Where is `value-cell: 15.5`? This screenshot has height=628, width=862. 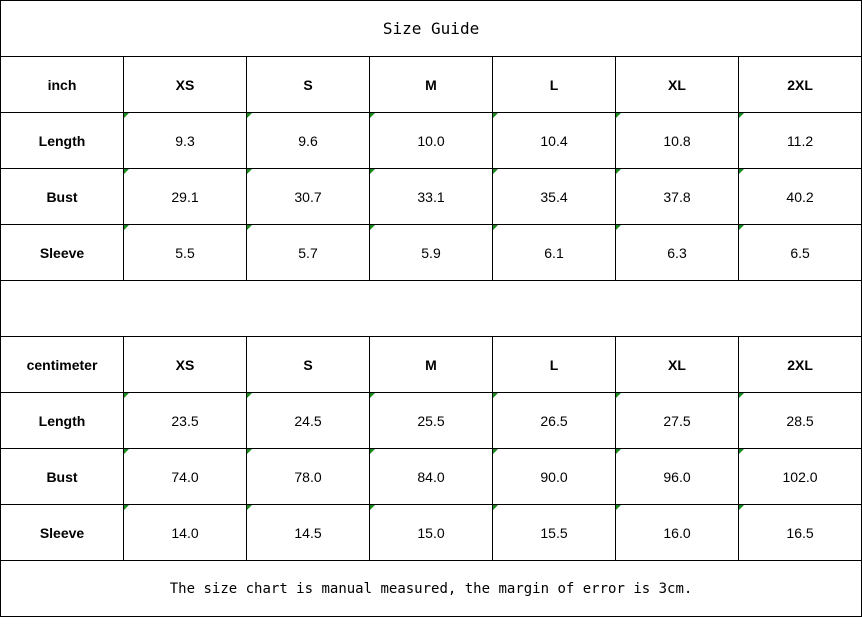
value-cell: 15.5 is located at coordinates (554, 532).